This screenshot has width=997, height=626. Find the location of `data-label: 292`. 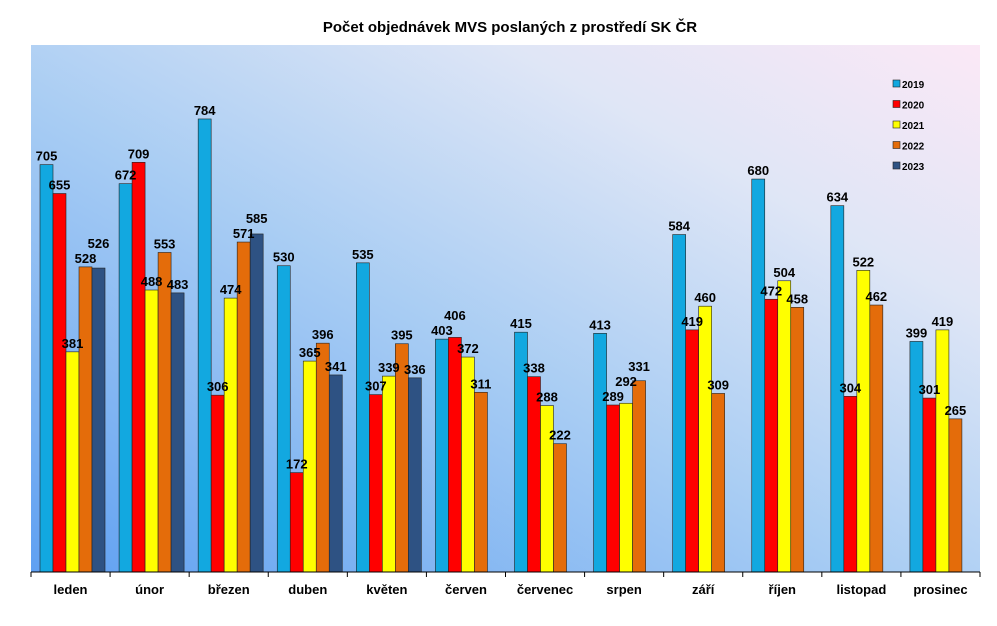

data-label: 292 is located at coordinates (626, 381).